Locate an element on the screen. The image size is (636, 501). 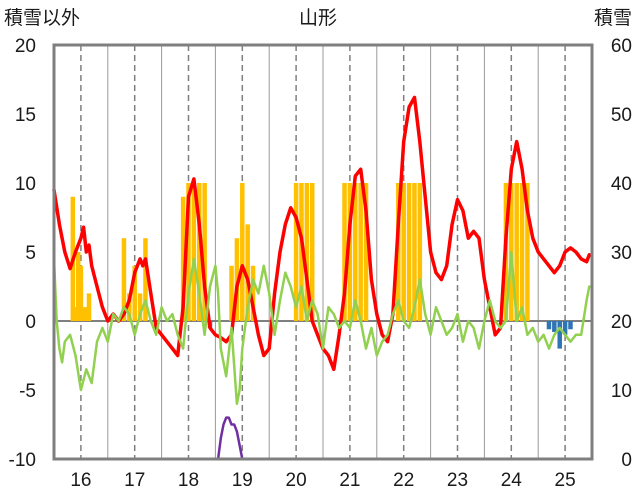
x-tick-label: 18 is located at coordinates (188, 480).